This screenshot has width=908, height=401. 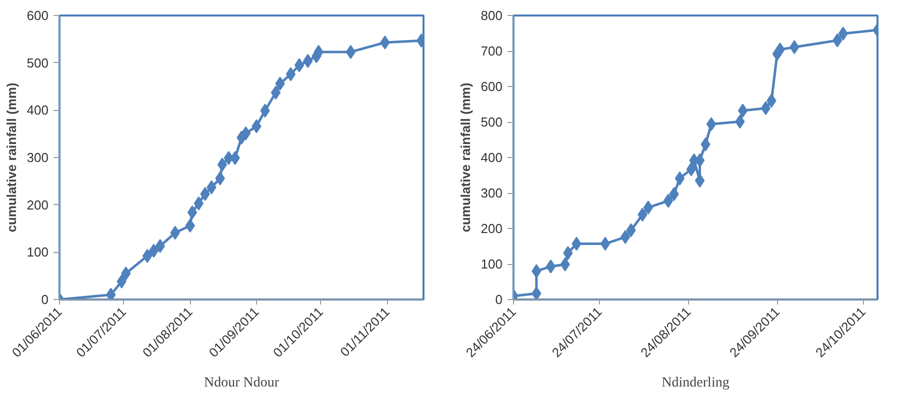 What do you see at coordinates (491, 51) in the screenshot?
I see `y-tick-label: 700` at bounding box center [491, 51].